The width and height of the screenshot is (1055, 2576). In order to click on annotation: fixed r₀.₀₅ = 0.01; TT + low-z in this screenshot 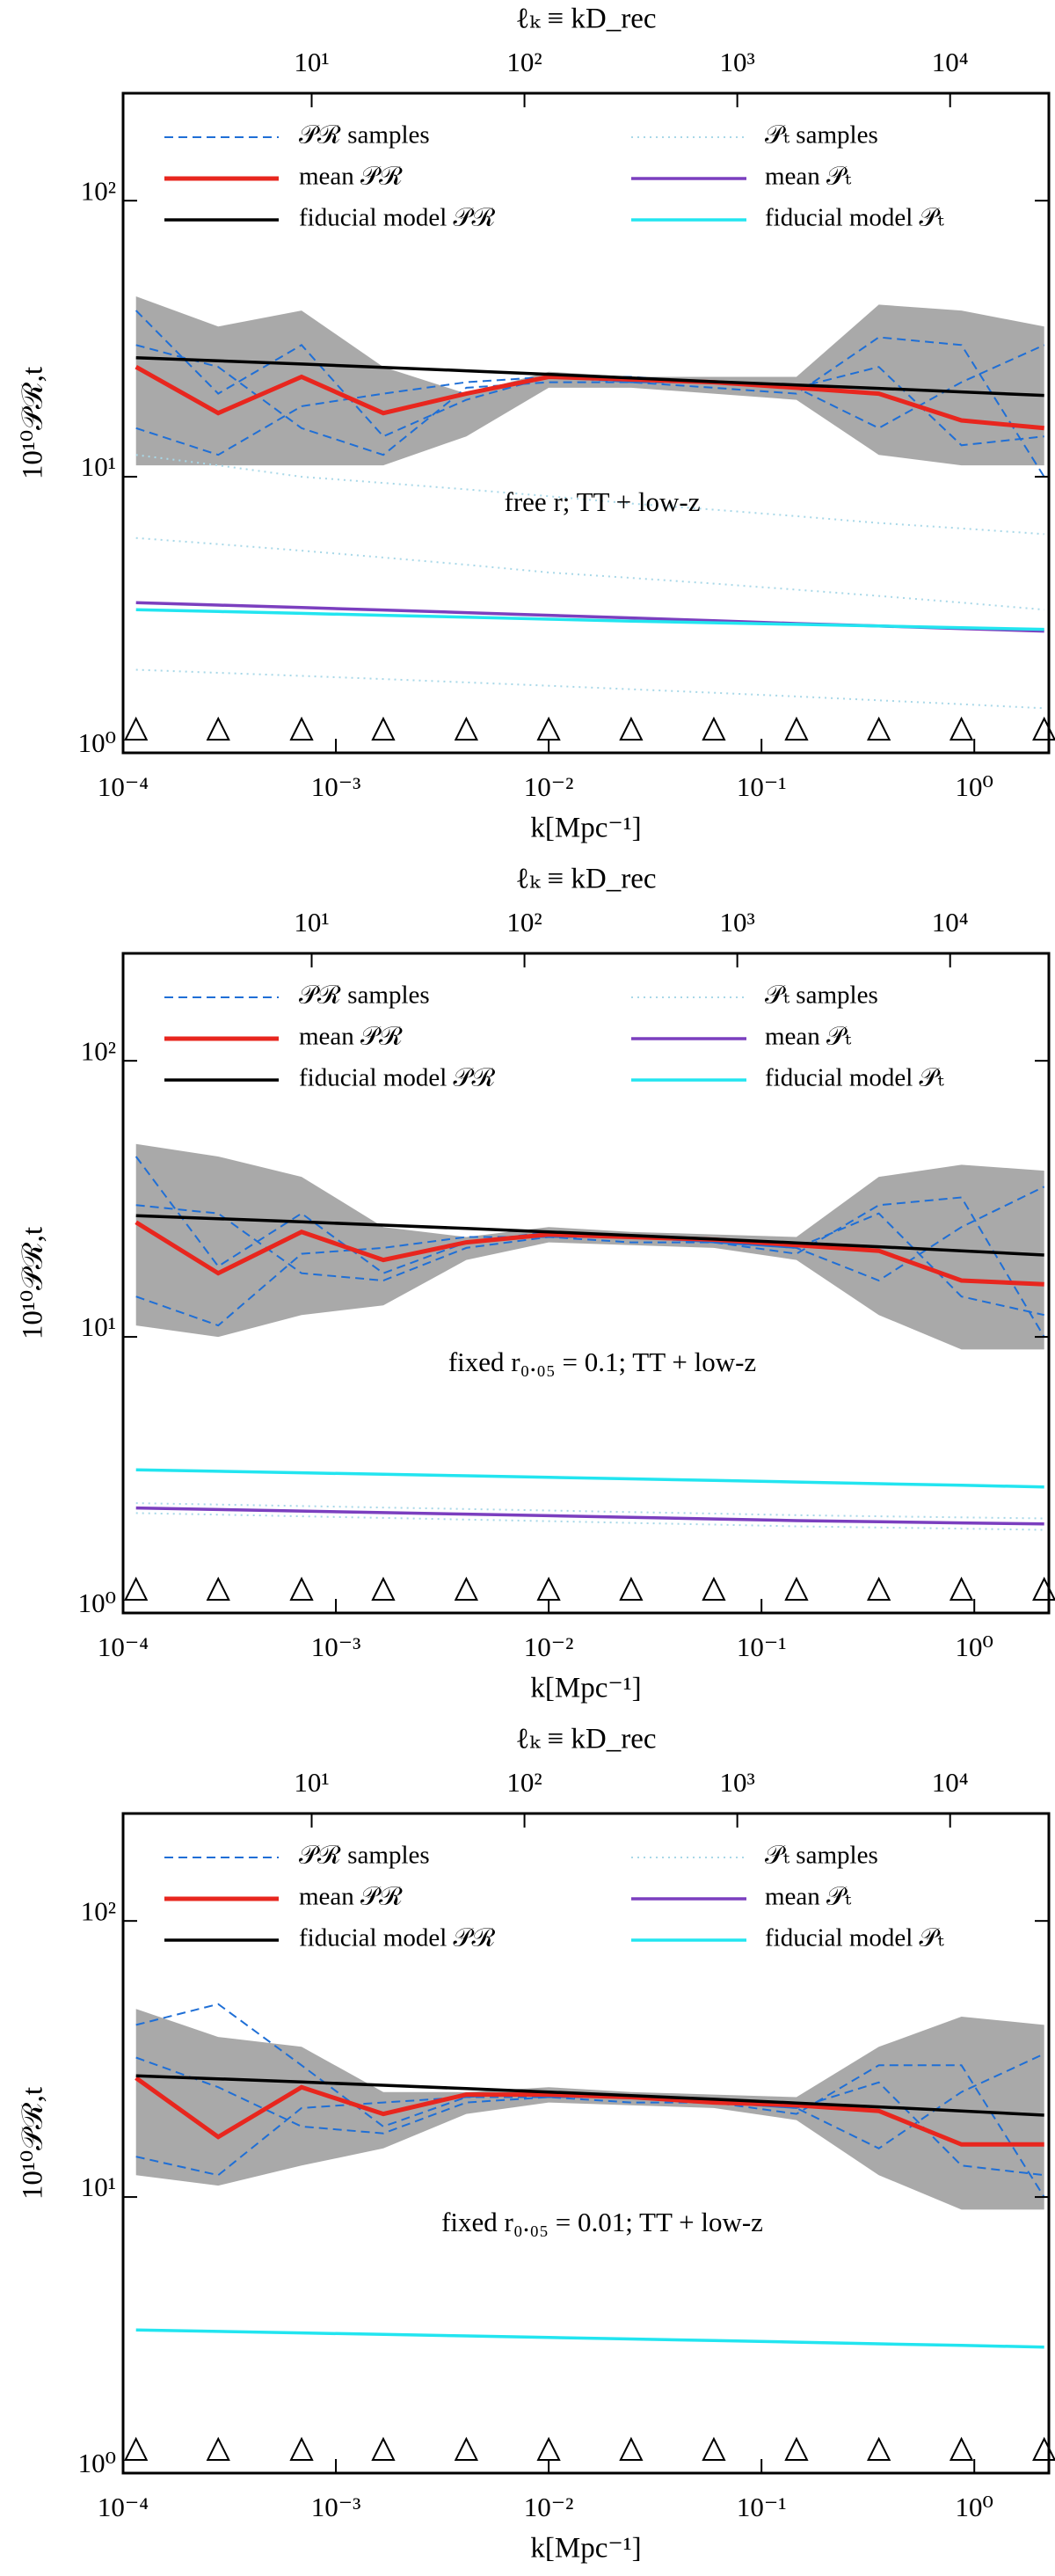, I will do `click(602, 2222)`.